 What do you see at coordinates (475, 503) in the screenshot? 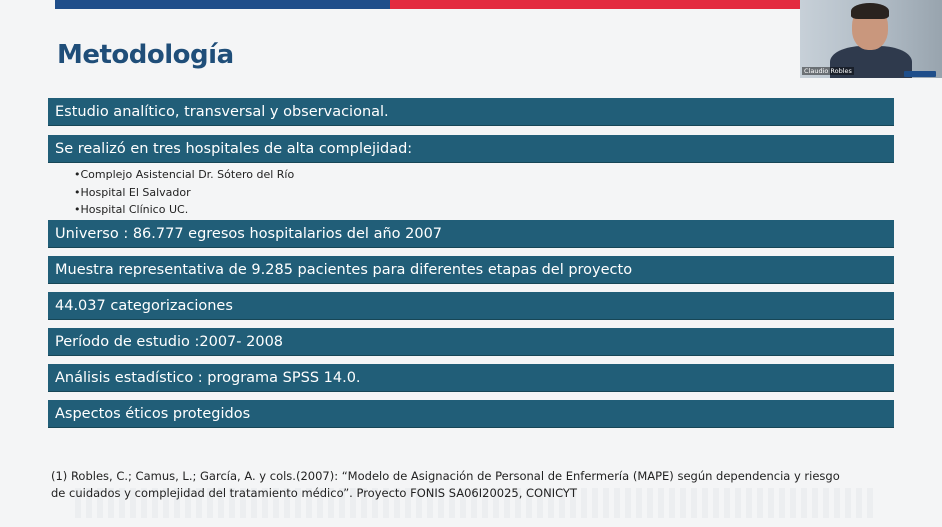
I see `footer-watermark-pattern` at bounding box center [475, 503].